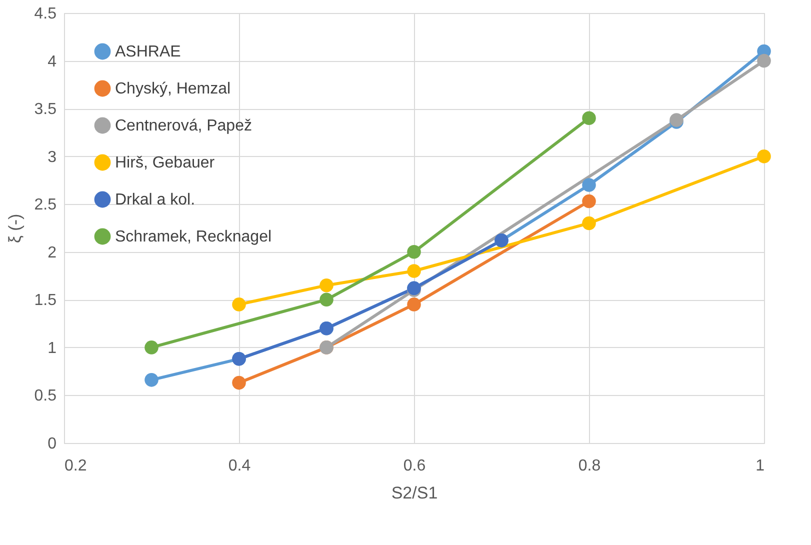 The image size is (811, 545). What do you see at coordinates (589, 466) in the screenshot?
I see `x-tick-label: 0.8` at bounding box center [589, 466].